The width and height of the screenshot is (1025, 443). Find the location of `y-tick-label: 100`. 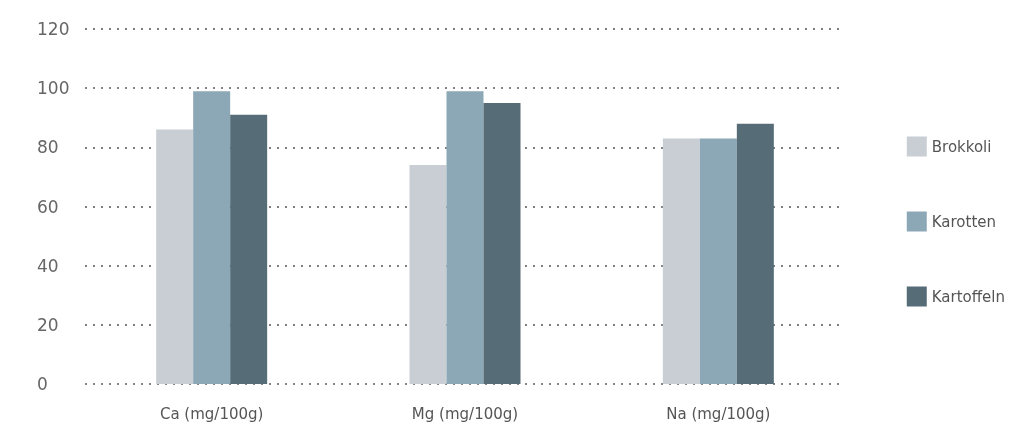

y-tick-label: 100 is located at coordinates (53, 88).